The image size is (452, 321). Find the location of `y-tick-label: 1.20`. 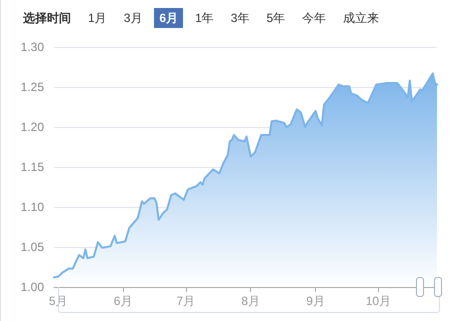

y-tick-label: 1.20 is located at coordinates (32, 127).